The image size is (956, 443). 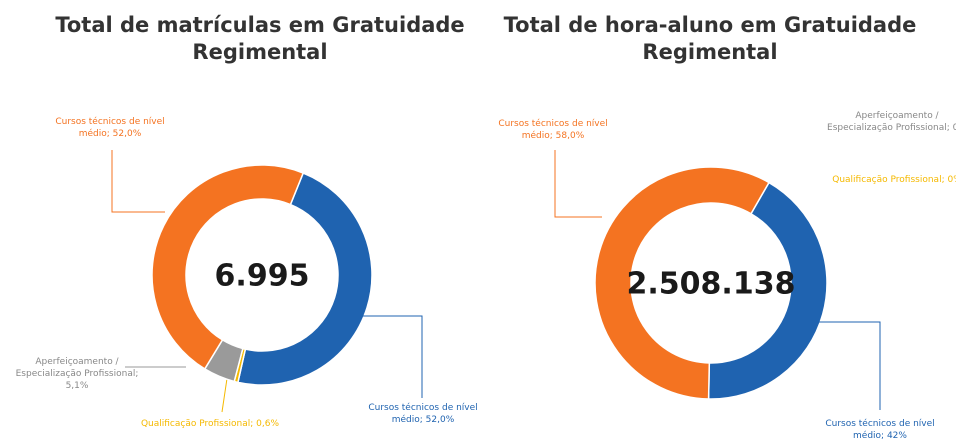 I want to click on data-label: Cursos técnicos de nível médio; 58,0%, so click(x=553, y=130).